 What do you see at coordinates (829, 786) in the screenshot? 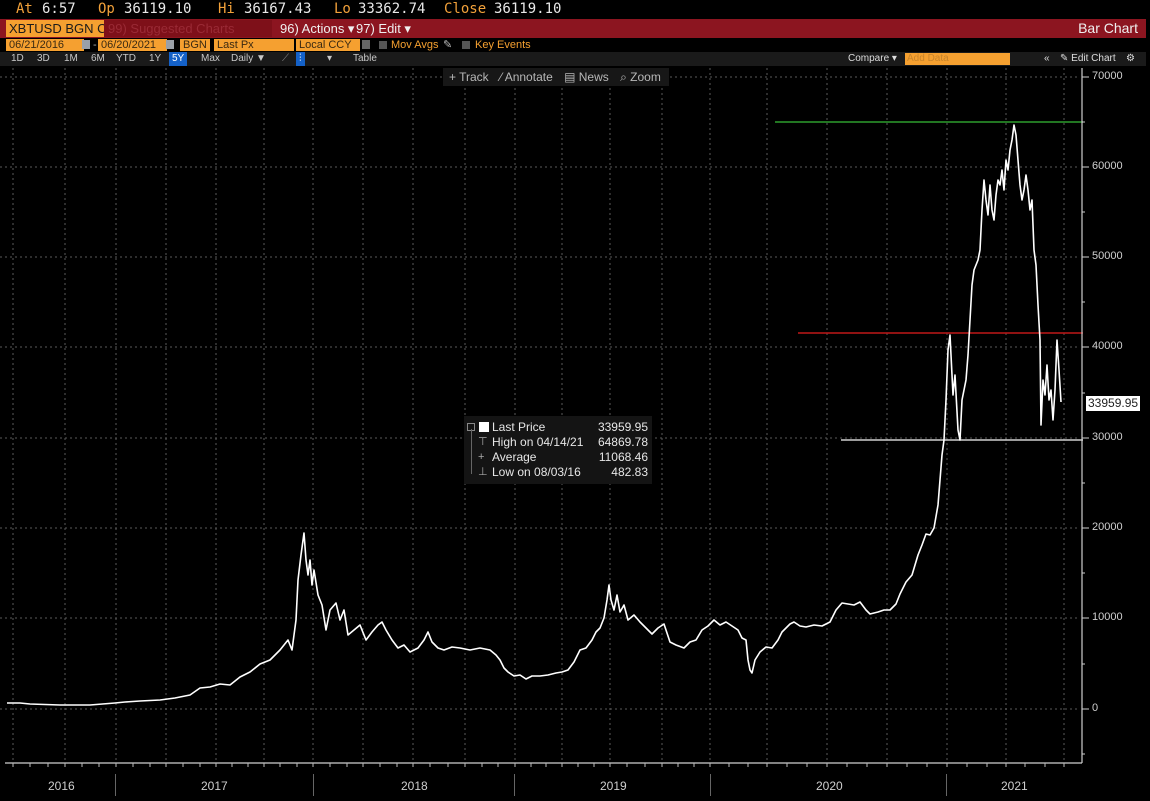
I see `x-tick-2020: 2020` at bounding box center [829, 786].